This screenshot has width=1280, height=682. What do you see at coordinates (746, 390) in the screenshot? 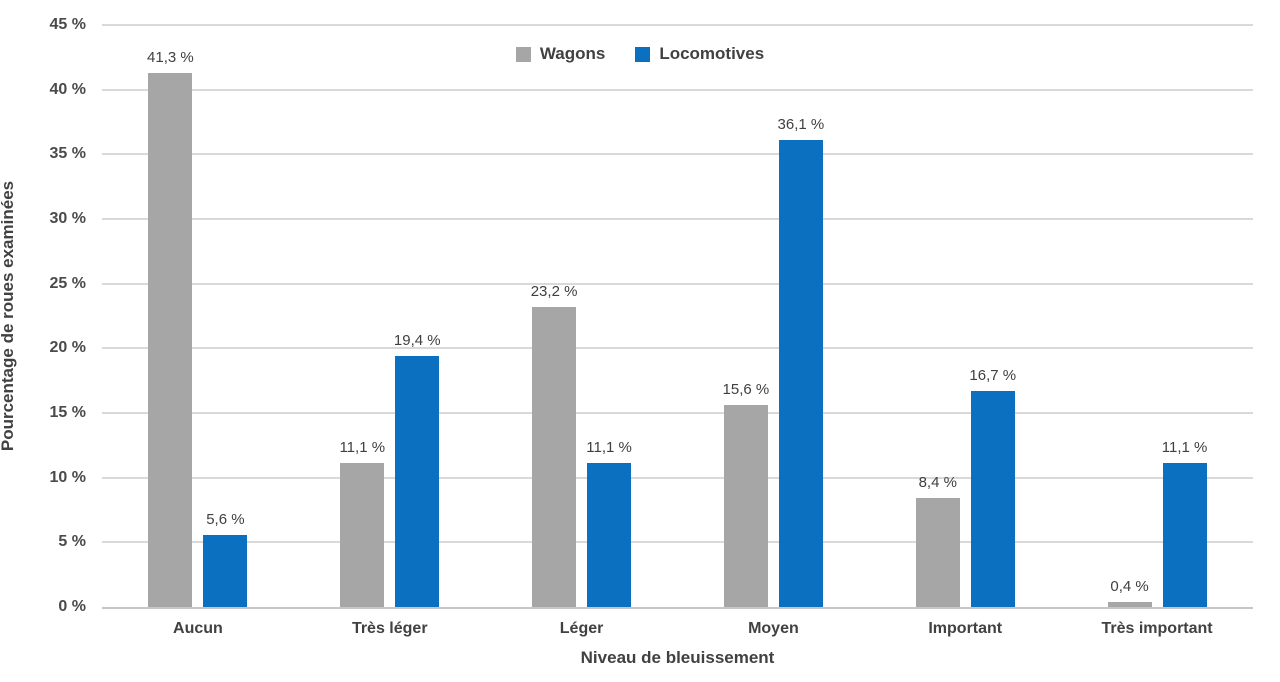
I see `value-label: 15,6 %` at bounding box center [746, 390].